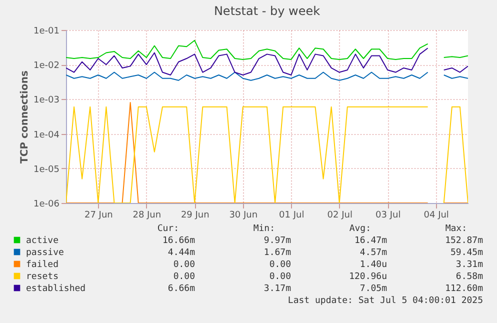 This screenshot has width=497, height=323. Describe the element at coordinates (277, 253) in the screenshot. I see `text: 1.67m` at that location.